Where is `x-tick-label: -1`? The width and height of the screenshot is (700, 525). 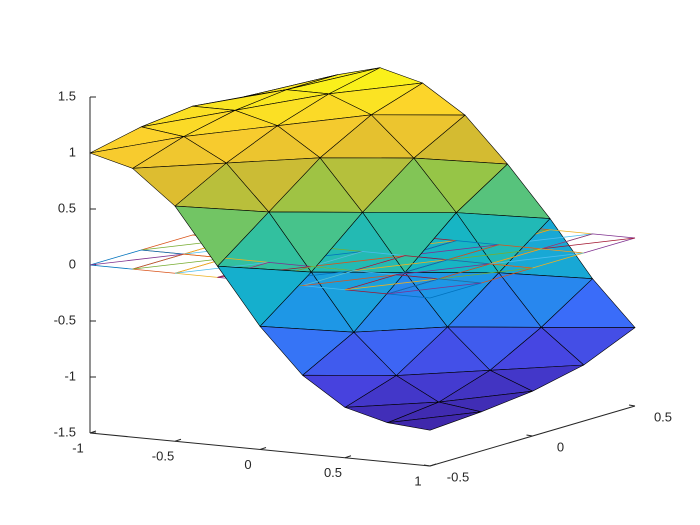
x-tick-label: -1 is located at coordinates (78, 447).